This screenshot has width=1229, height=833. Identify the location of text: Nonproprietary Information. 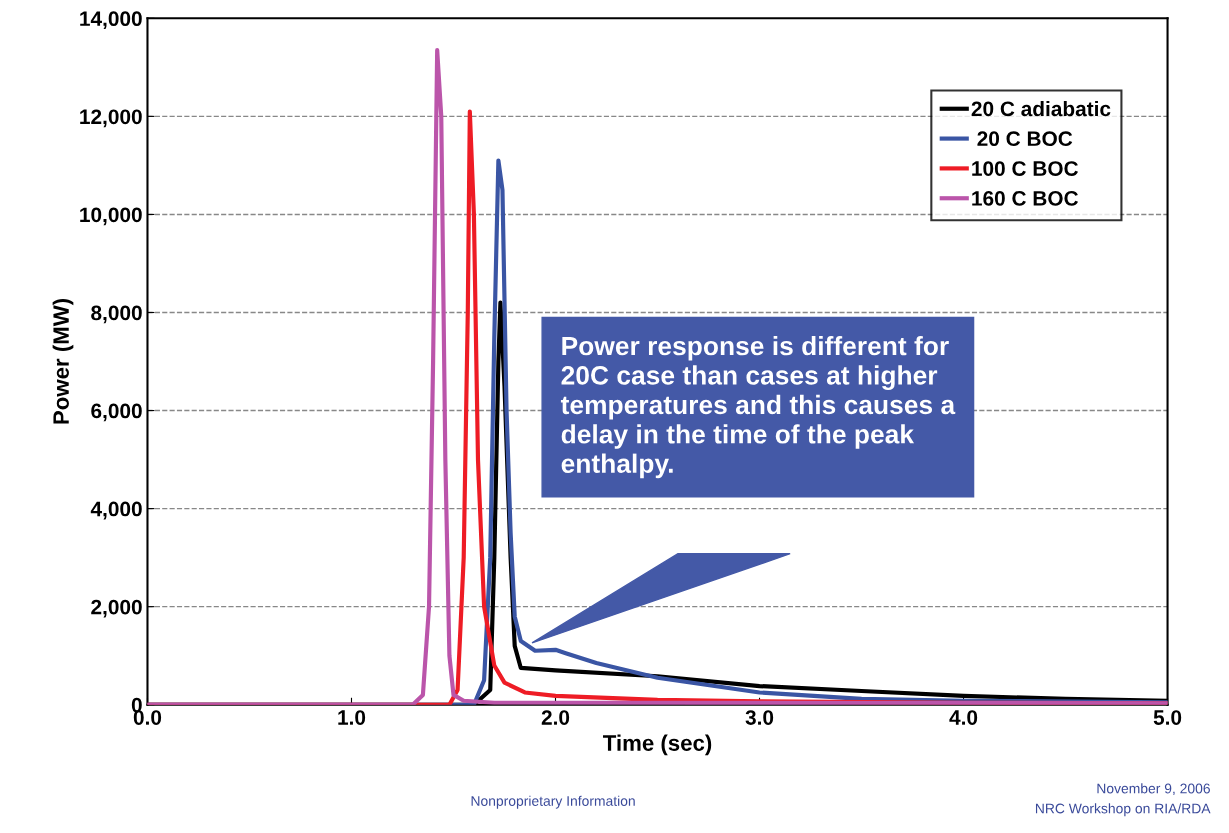
(553, 802).